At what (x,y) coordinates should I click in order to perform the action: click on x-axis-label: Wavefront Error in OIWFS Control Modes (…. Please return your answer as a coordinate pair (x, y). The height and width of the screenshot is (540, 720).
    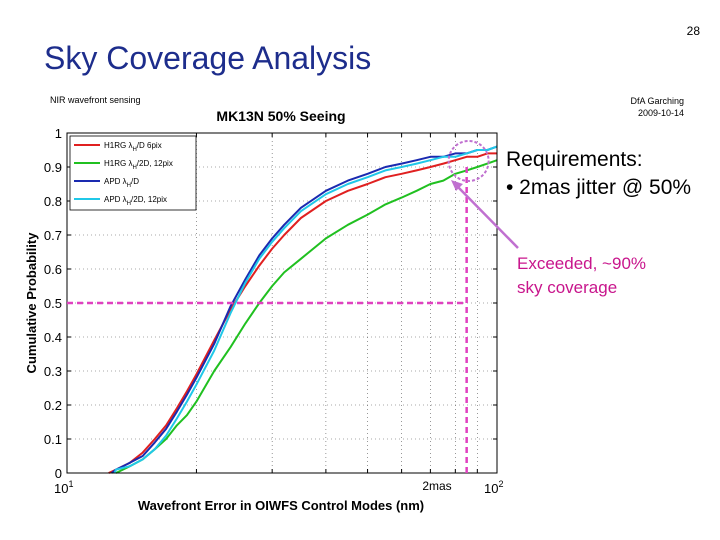
    Looking at the image, I should click on (281, 505).